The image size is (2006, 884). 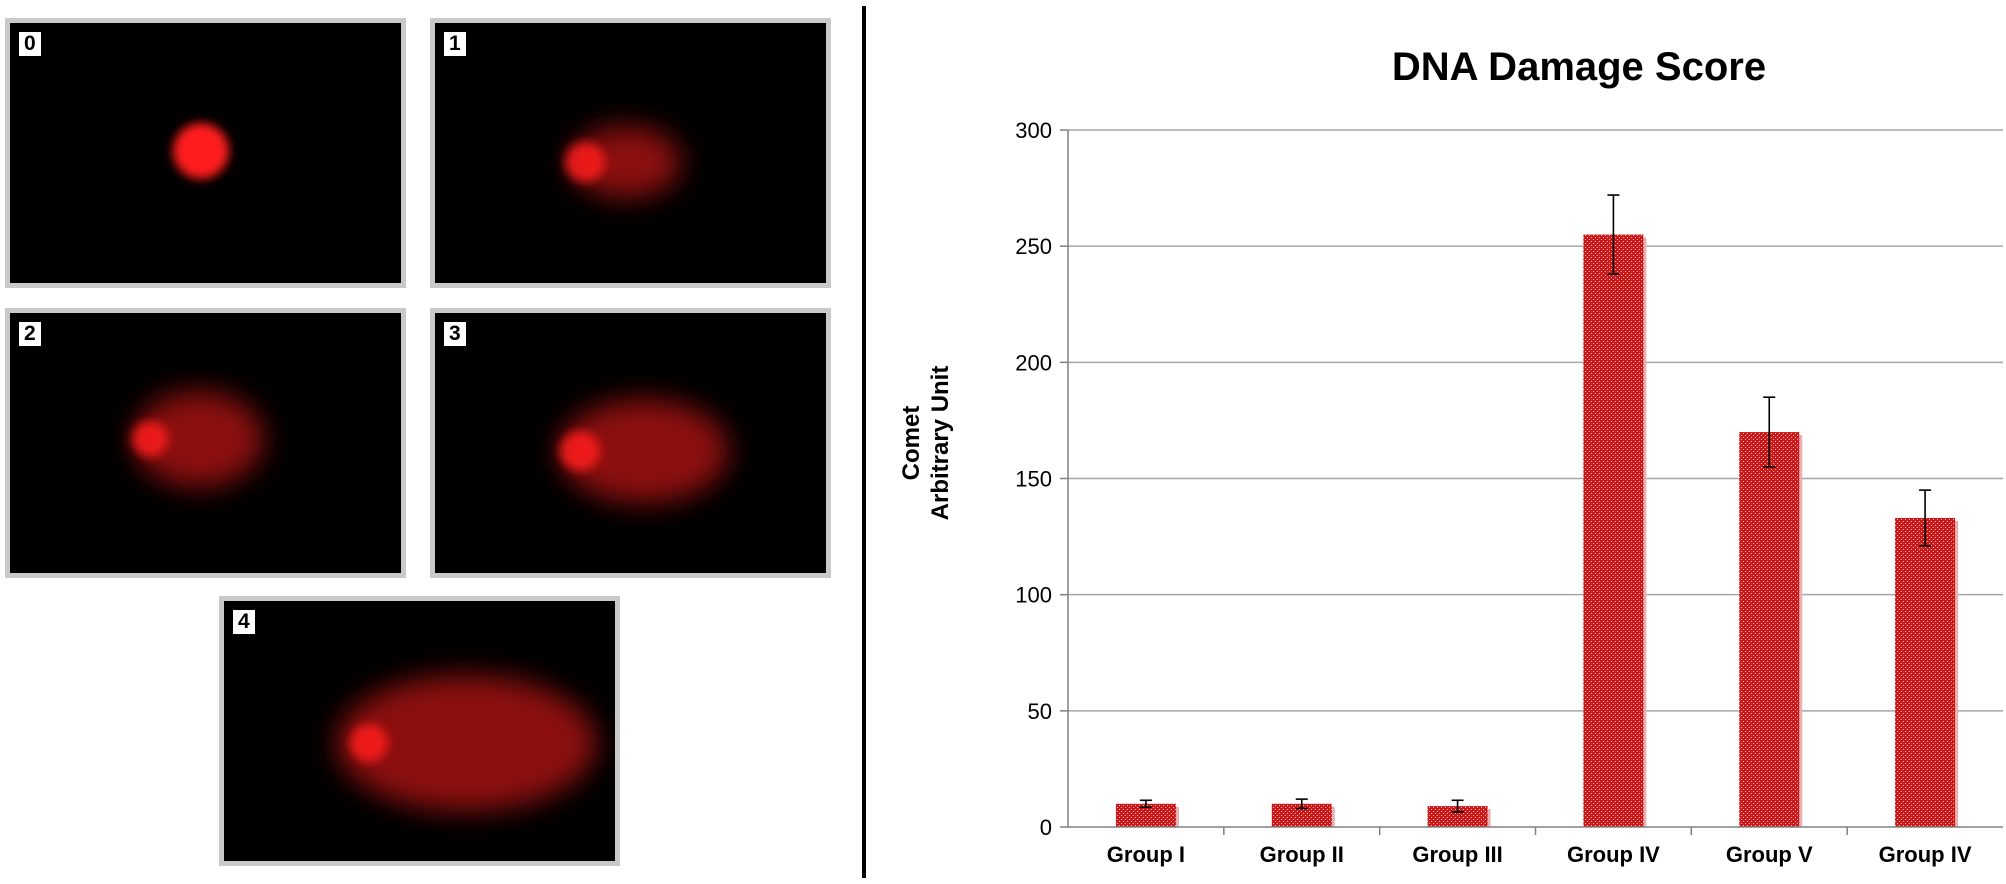 I want to click on y-axis-title-line1: Comet, so click(x=911, y=443).